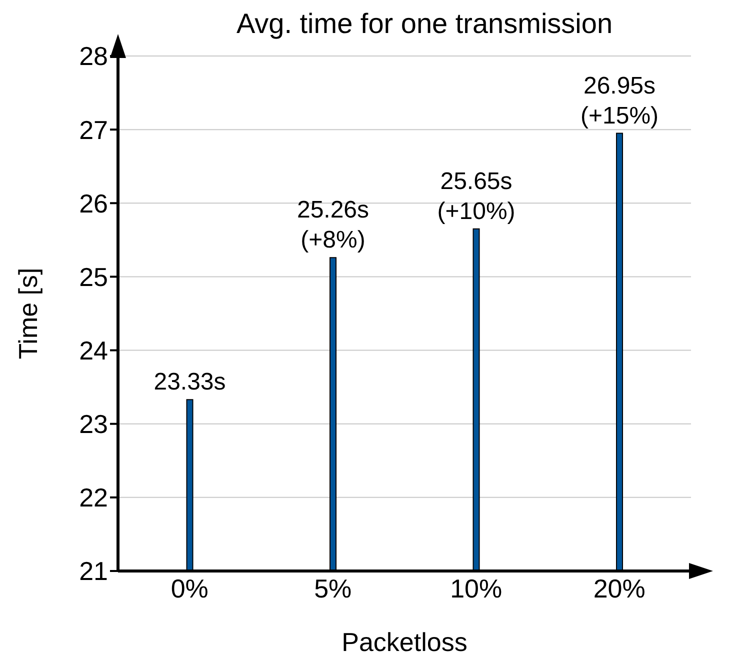  Describe the element at coordinates (93, 571) in the screenshot. I see `y-tick-label: 21` at that location.